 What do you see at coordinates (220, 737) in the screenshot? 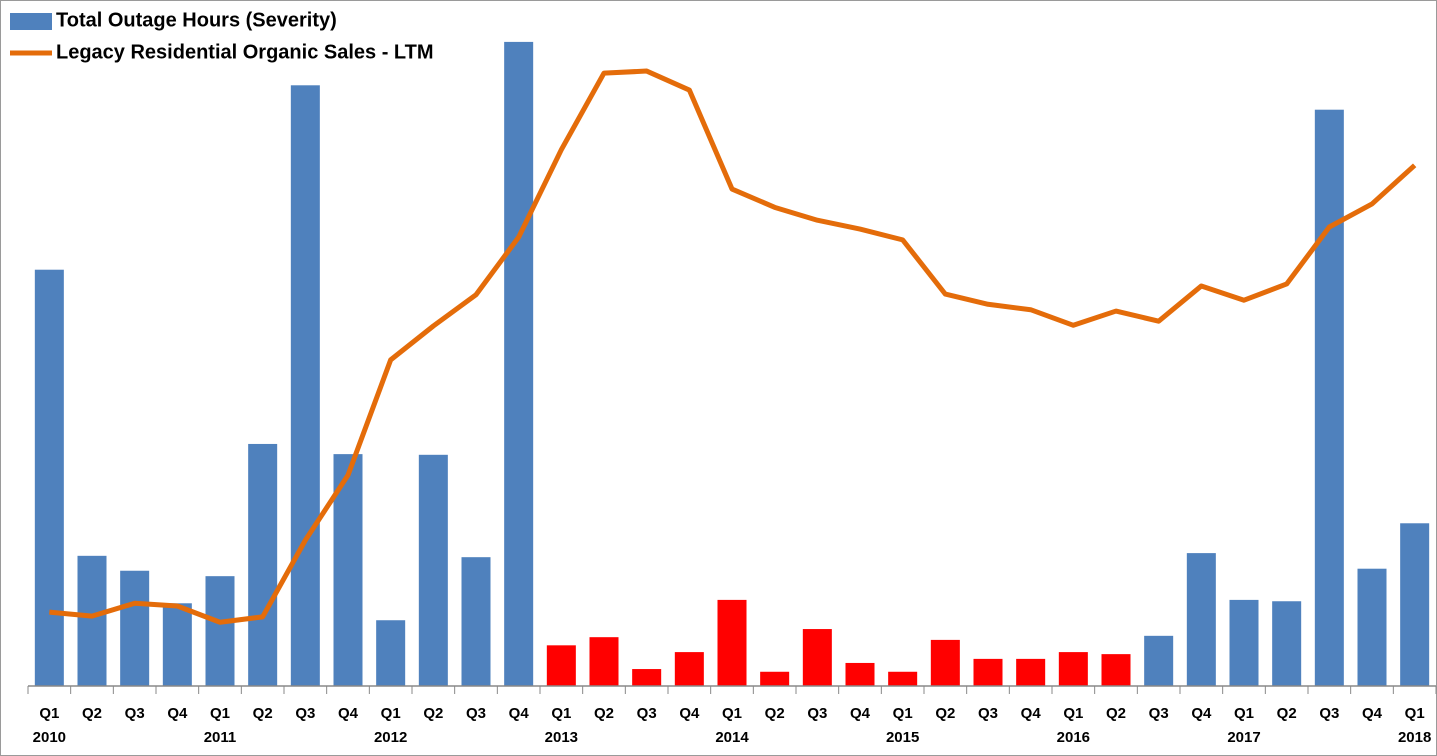
I see `x-group-label: 2011` at bounding box center [220, 737].